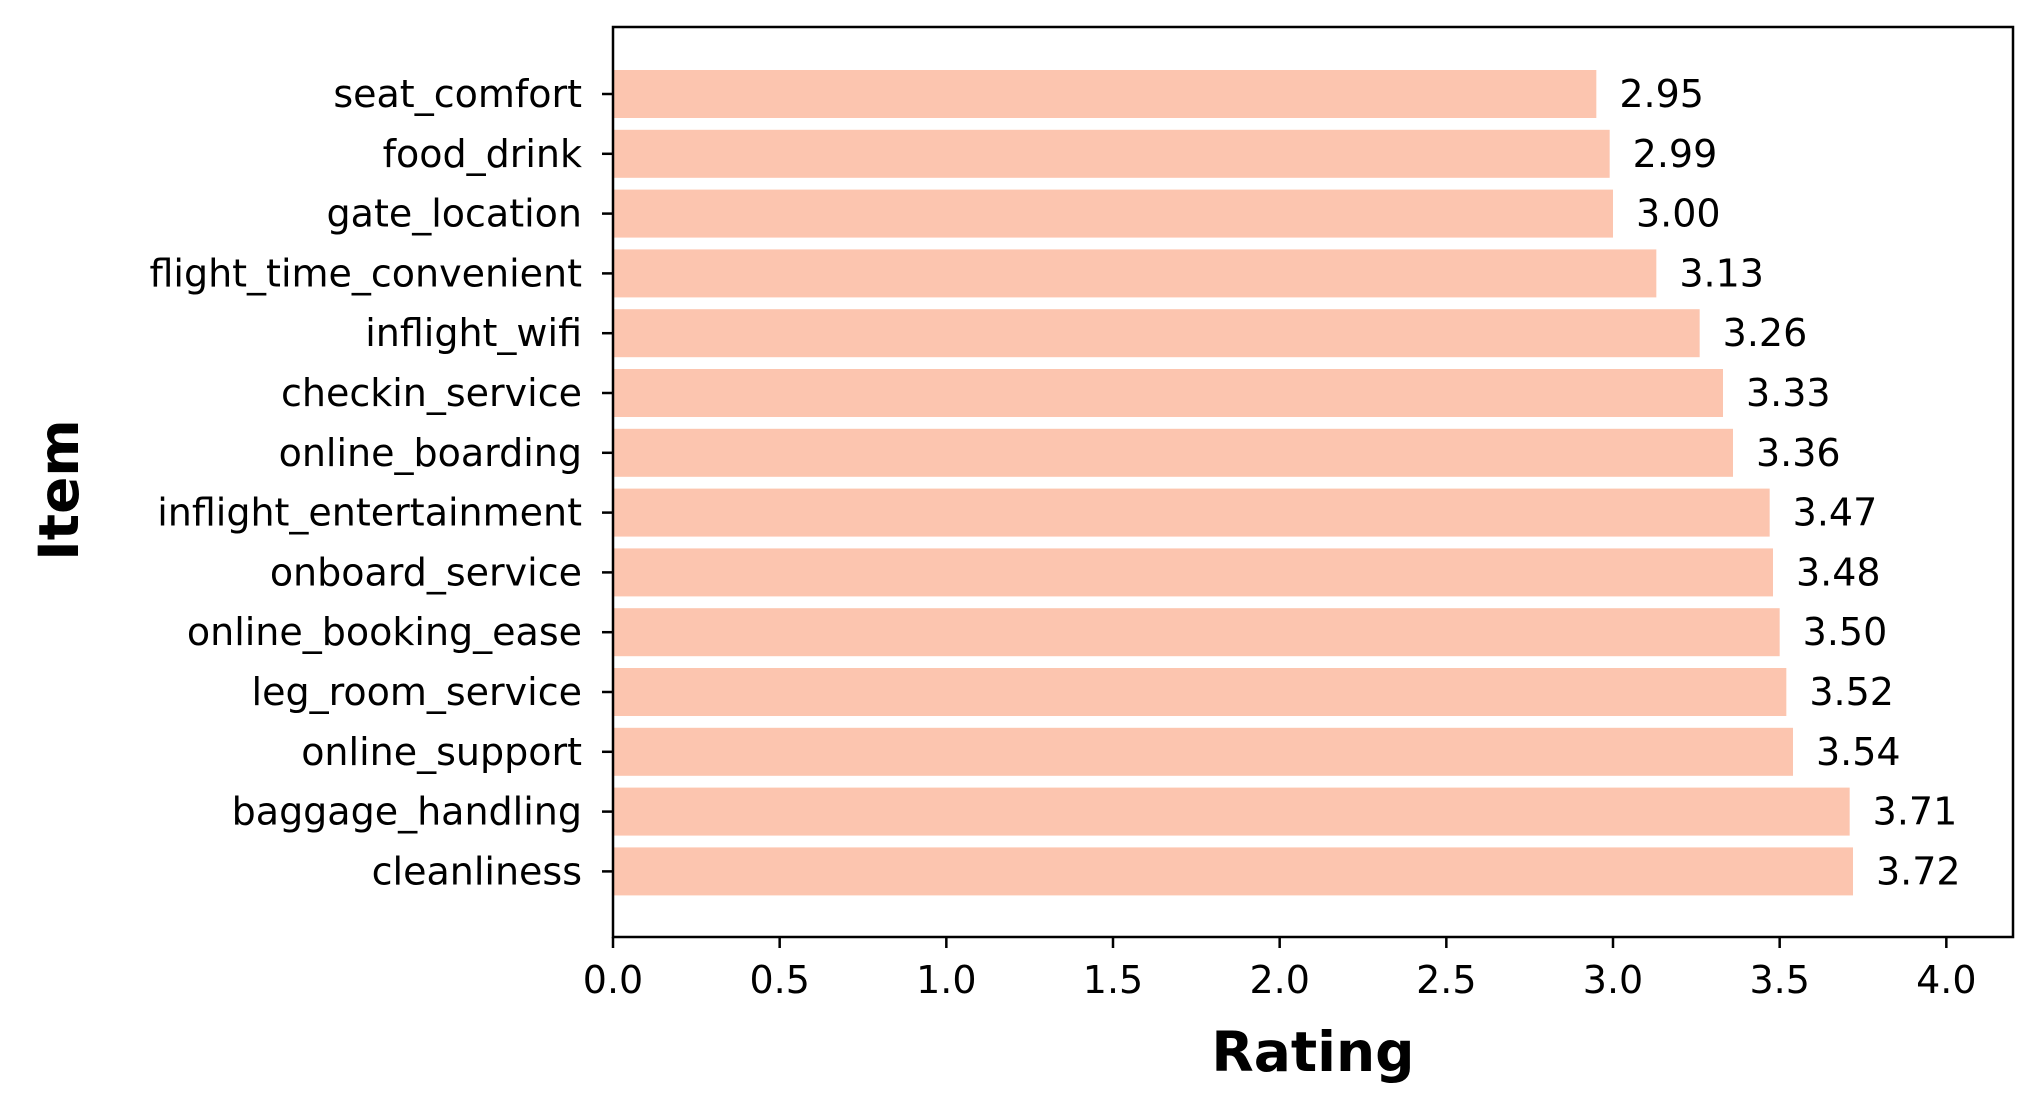 The width and height of the screenshot is (2034, 1115). What do you see at coordinates (457, 94) in the screenshot?
I see `y-tick-label-seat_comfort: seat_comfort` at bounding box center [457, 94].